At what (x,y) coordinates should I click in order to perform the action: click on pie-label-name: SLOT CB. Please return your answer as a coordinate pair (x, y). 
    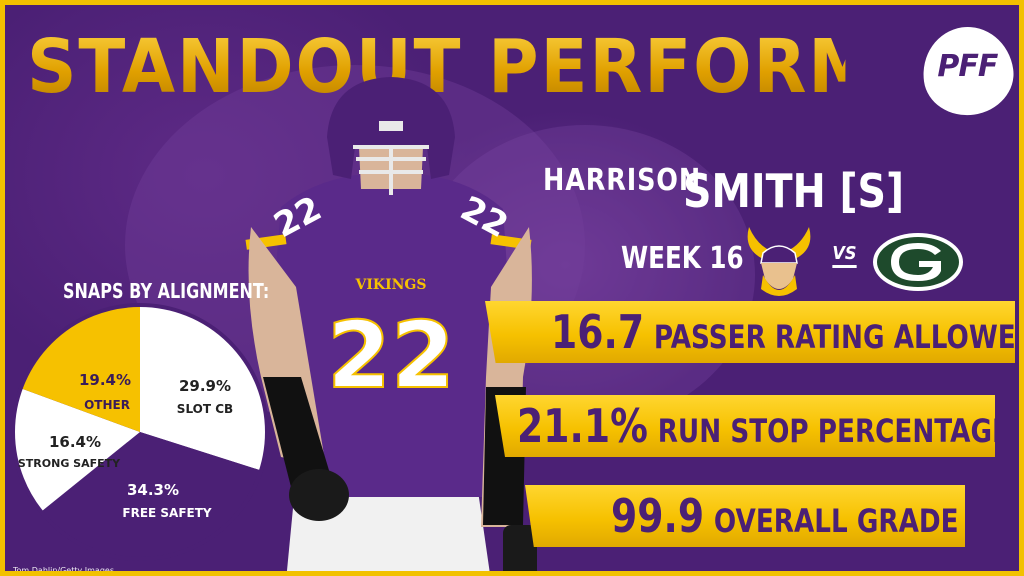
    Looking at the image, I should click on (205, 409).